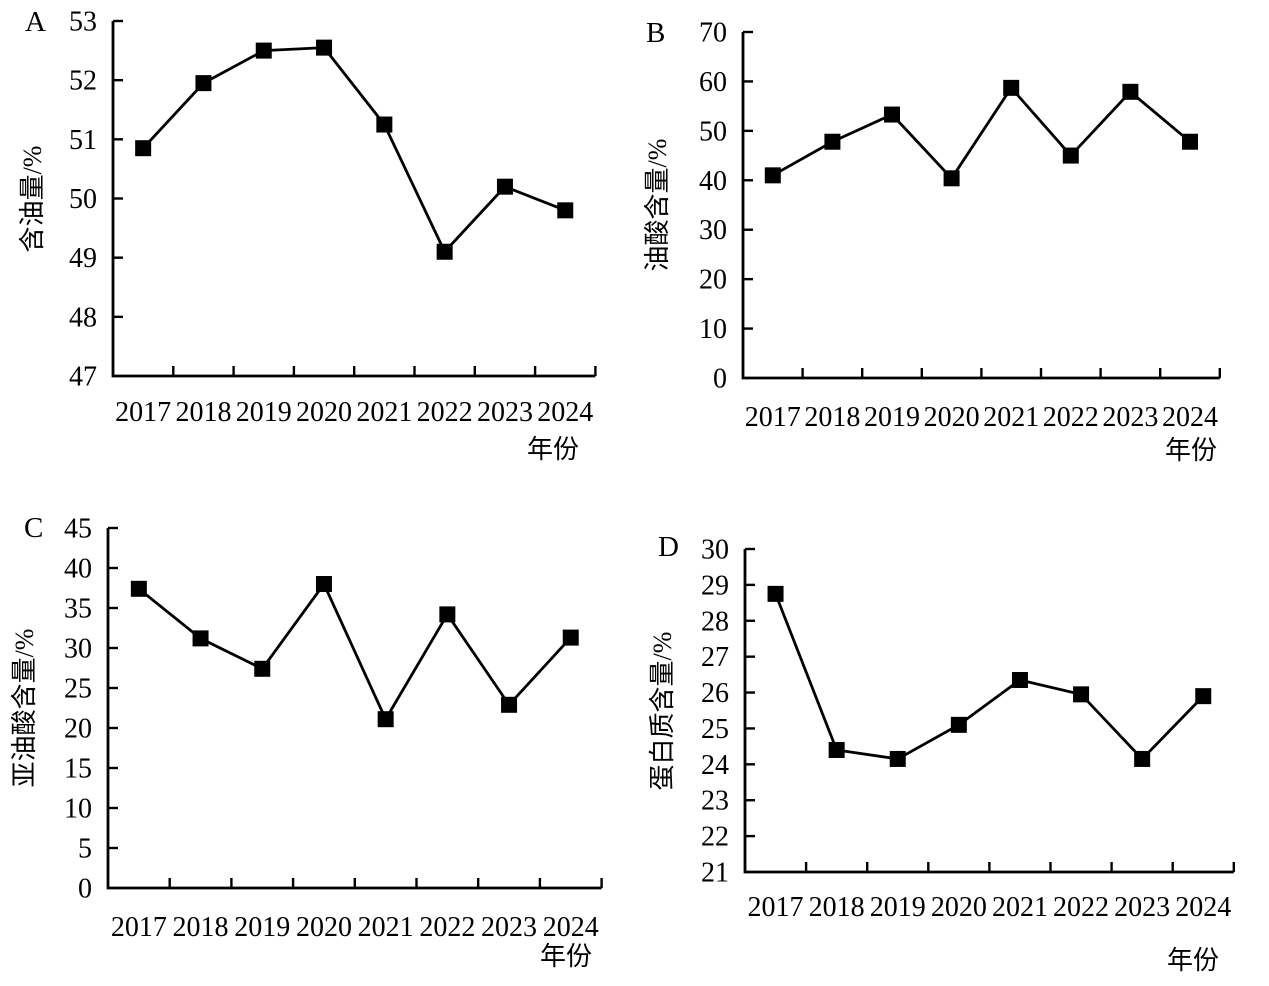  What do you see at coordinates (715, 693) in the screenshot?
I see `y-tick-label: 26` at bounding box center [715, 693].